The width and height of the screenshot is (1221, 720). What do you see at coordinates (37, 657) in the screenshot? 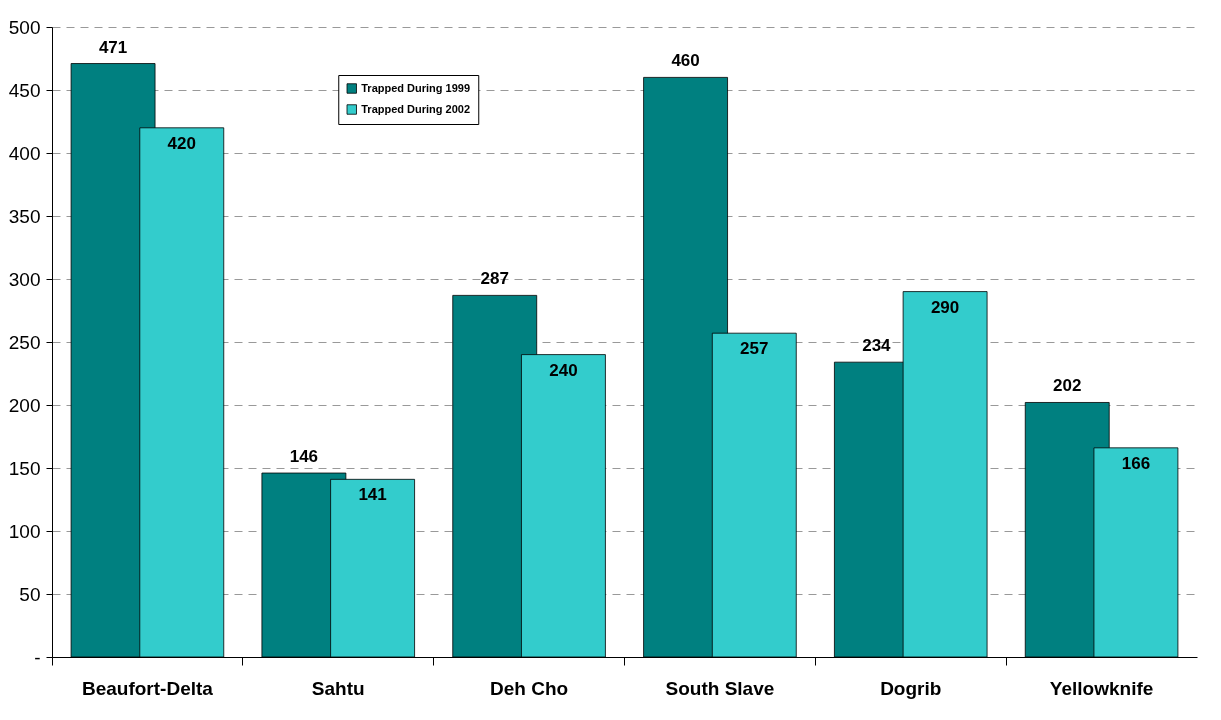
I see `y-tick-label: -` at bounding box center [37, 657].